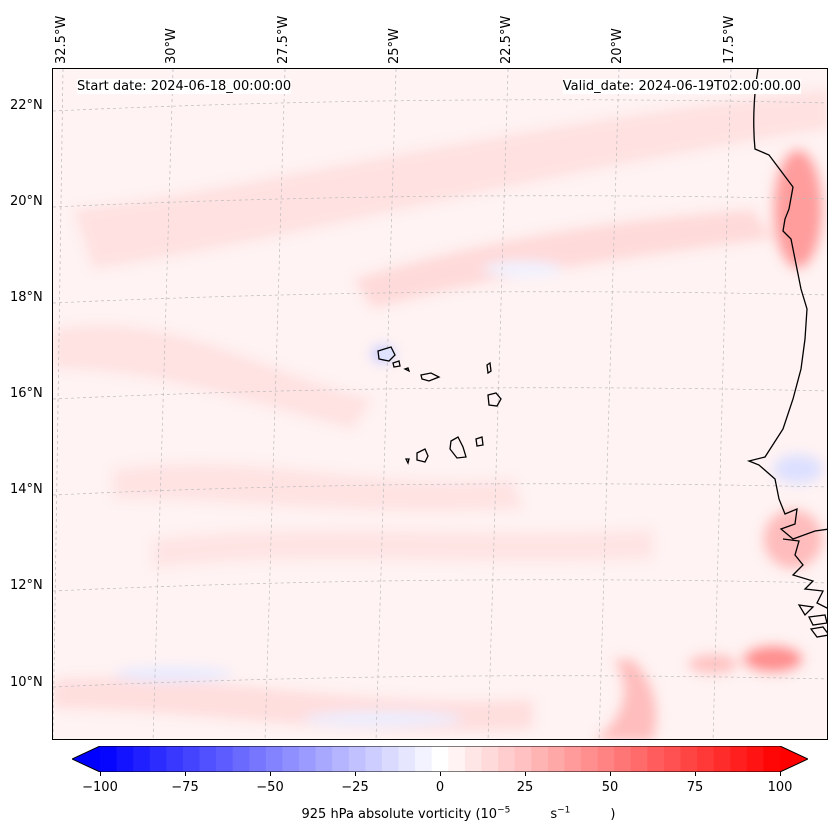 The image size is (837, 839). What do you see at coordinates (184, 86) in the screenshot?
I see `start-date-text: Start date: 2024-06-18_00:00:00` at bounding box center [184, 86].